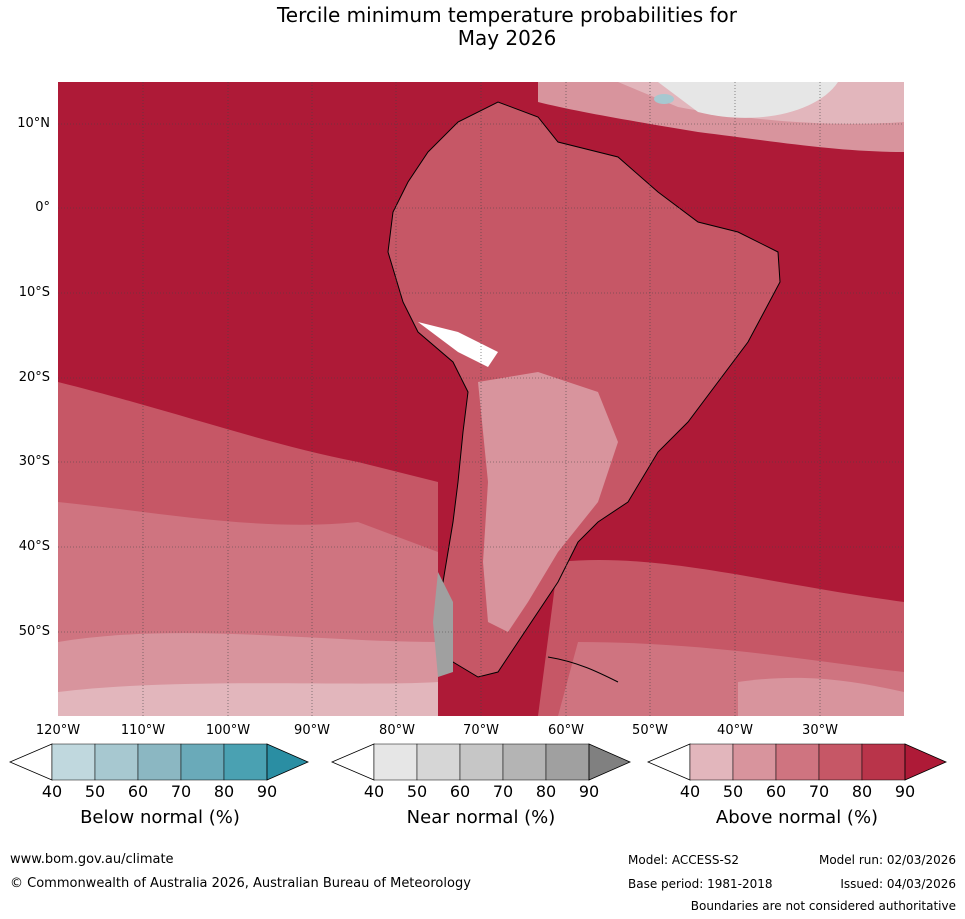  Describe the element at coordinates (95, 791) in the screenshot. I see `cb-below-tick: 50` at that location.